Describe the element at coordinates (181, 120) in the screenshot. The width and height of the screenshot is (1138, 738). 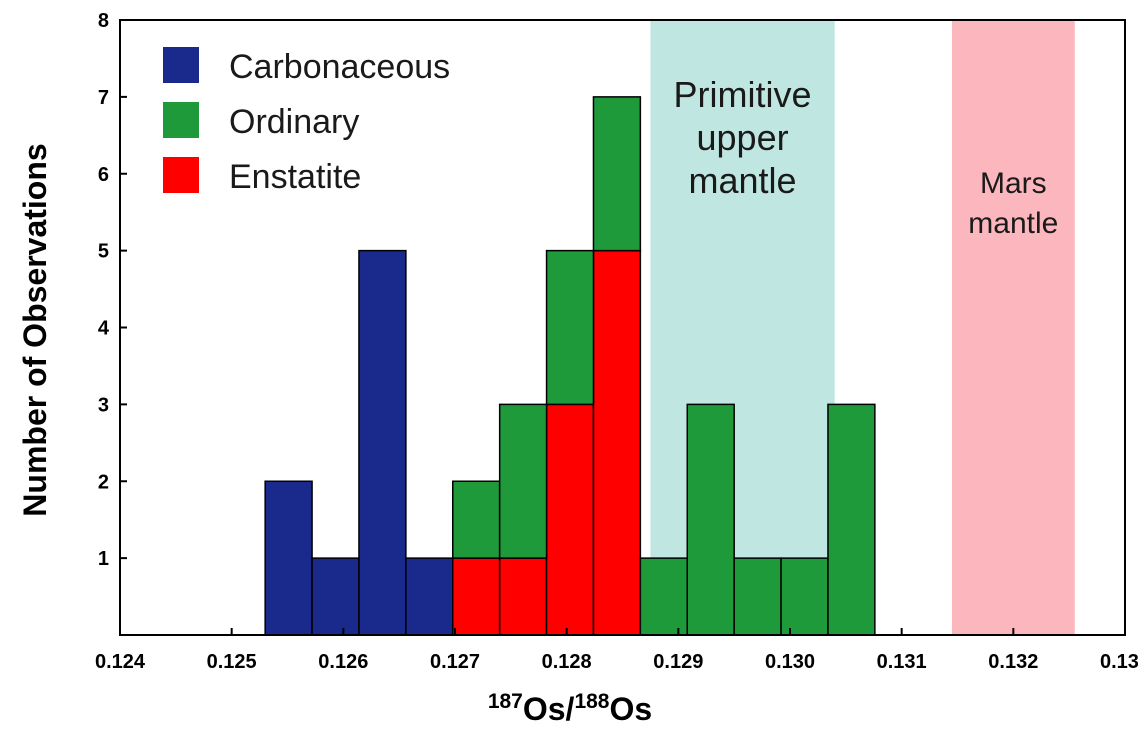
I see `legend-swatch-ordinary` at that location.